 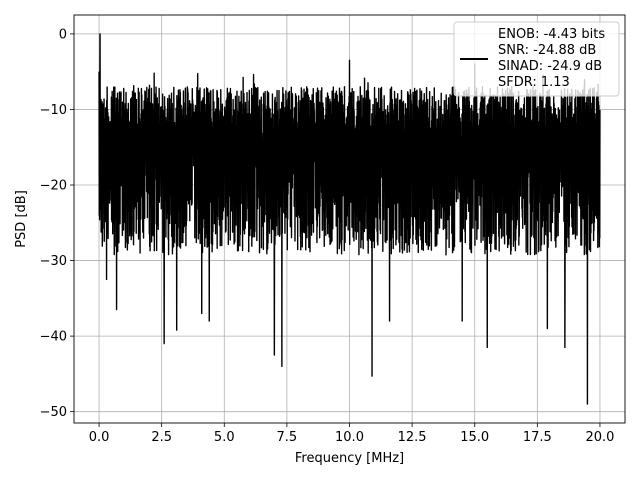 What do you see at coordinates (21, 219) in the screenshot?
I see `y-axis-label: PSD [dB]` at bounding box center [21, 219].